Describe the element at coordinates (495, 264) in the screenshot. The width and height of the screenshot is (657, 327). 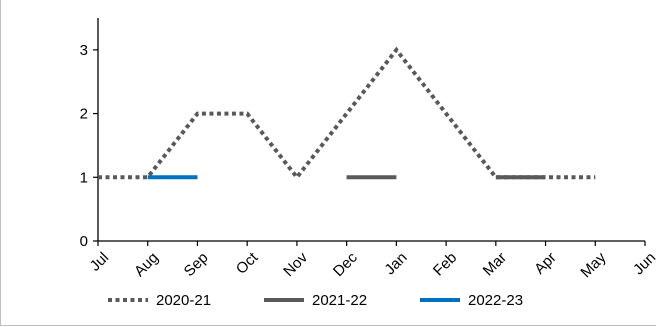
I see `x-tick-label-mar: Mar` at that location.